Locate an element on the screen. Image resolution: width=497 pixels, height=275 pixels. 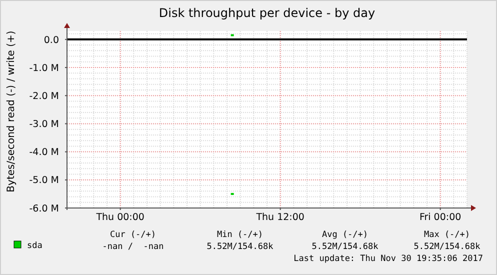
text: Cur (-/+) is located at coordinates (133, 235).